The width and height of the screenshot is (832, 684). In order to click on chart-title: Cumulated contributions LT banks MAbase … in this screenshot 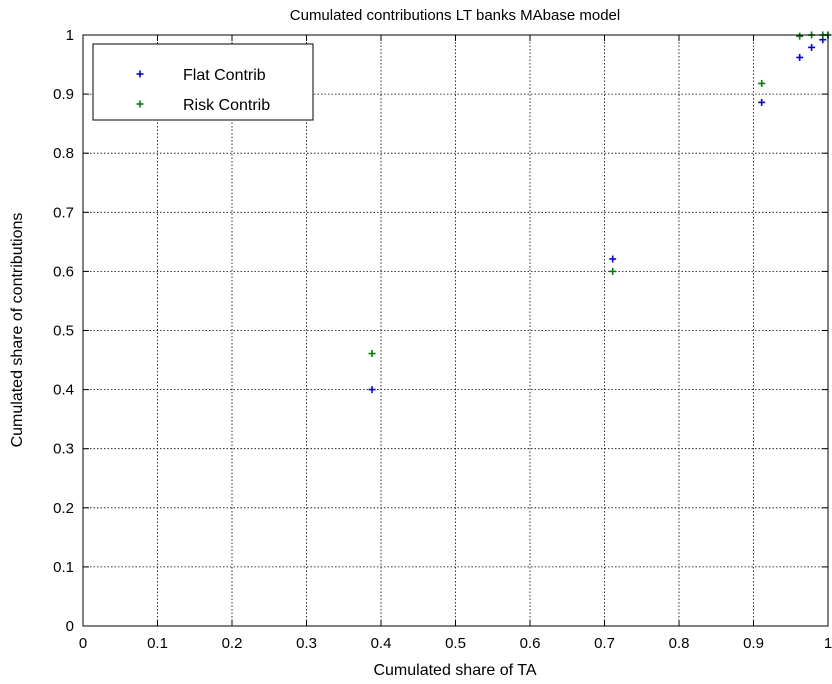, I will do `click(455, 15)`.